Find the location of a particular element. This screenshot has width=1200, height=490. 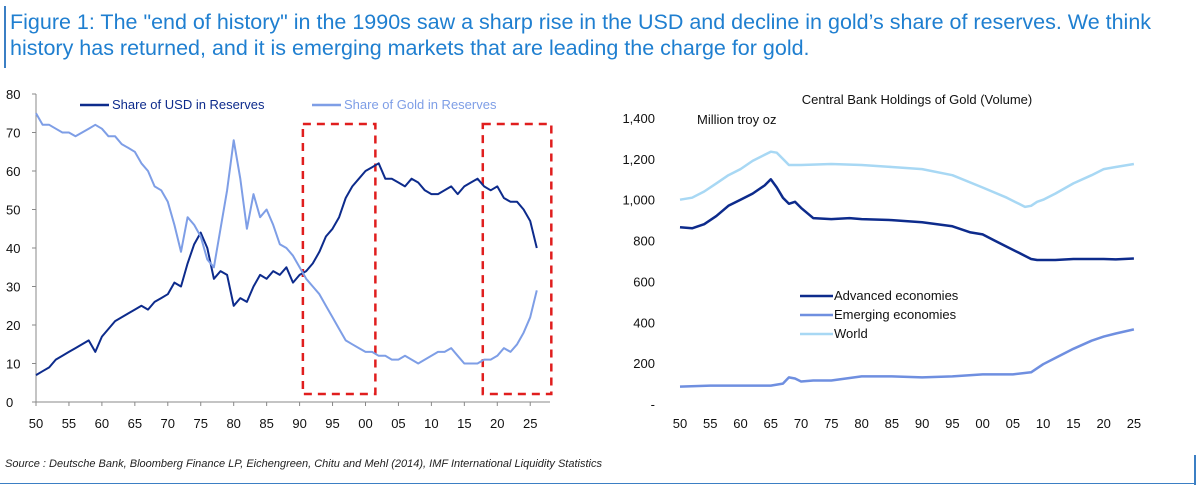

right-y-tick-label: 1,400 is located at coordinates (638, 118).